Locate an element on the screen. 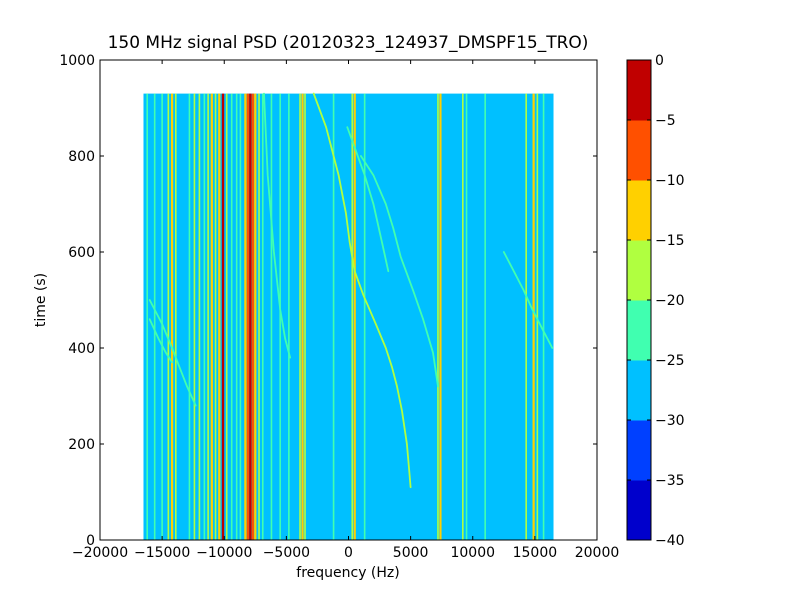  colorbar-tick-label: −10 is located at coordinates (670, 181).